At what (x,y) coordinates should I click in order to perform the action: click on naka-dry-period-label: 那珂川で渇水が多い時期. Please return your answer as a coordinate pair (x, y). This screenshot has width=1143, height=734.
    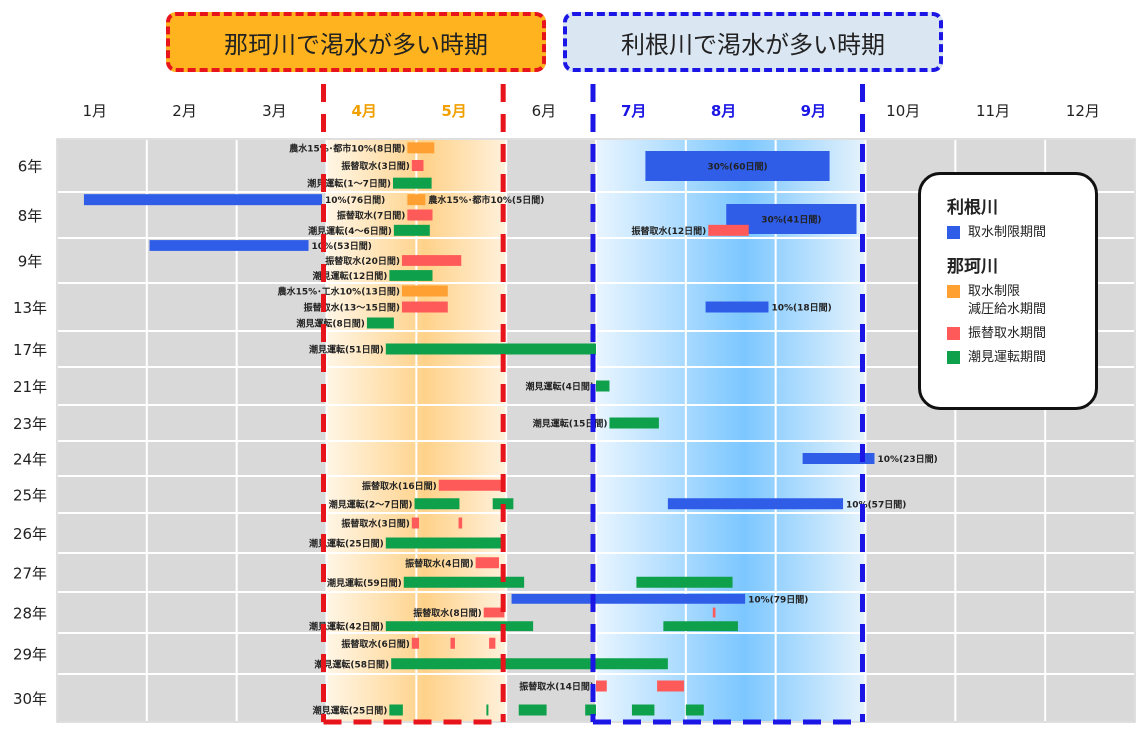
    Looking at the image, I should click on (356, 42).